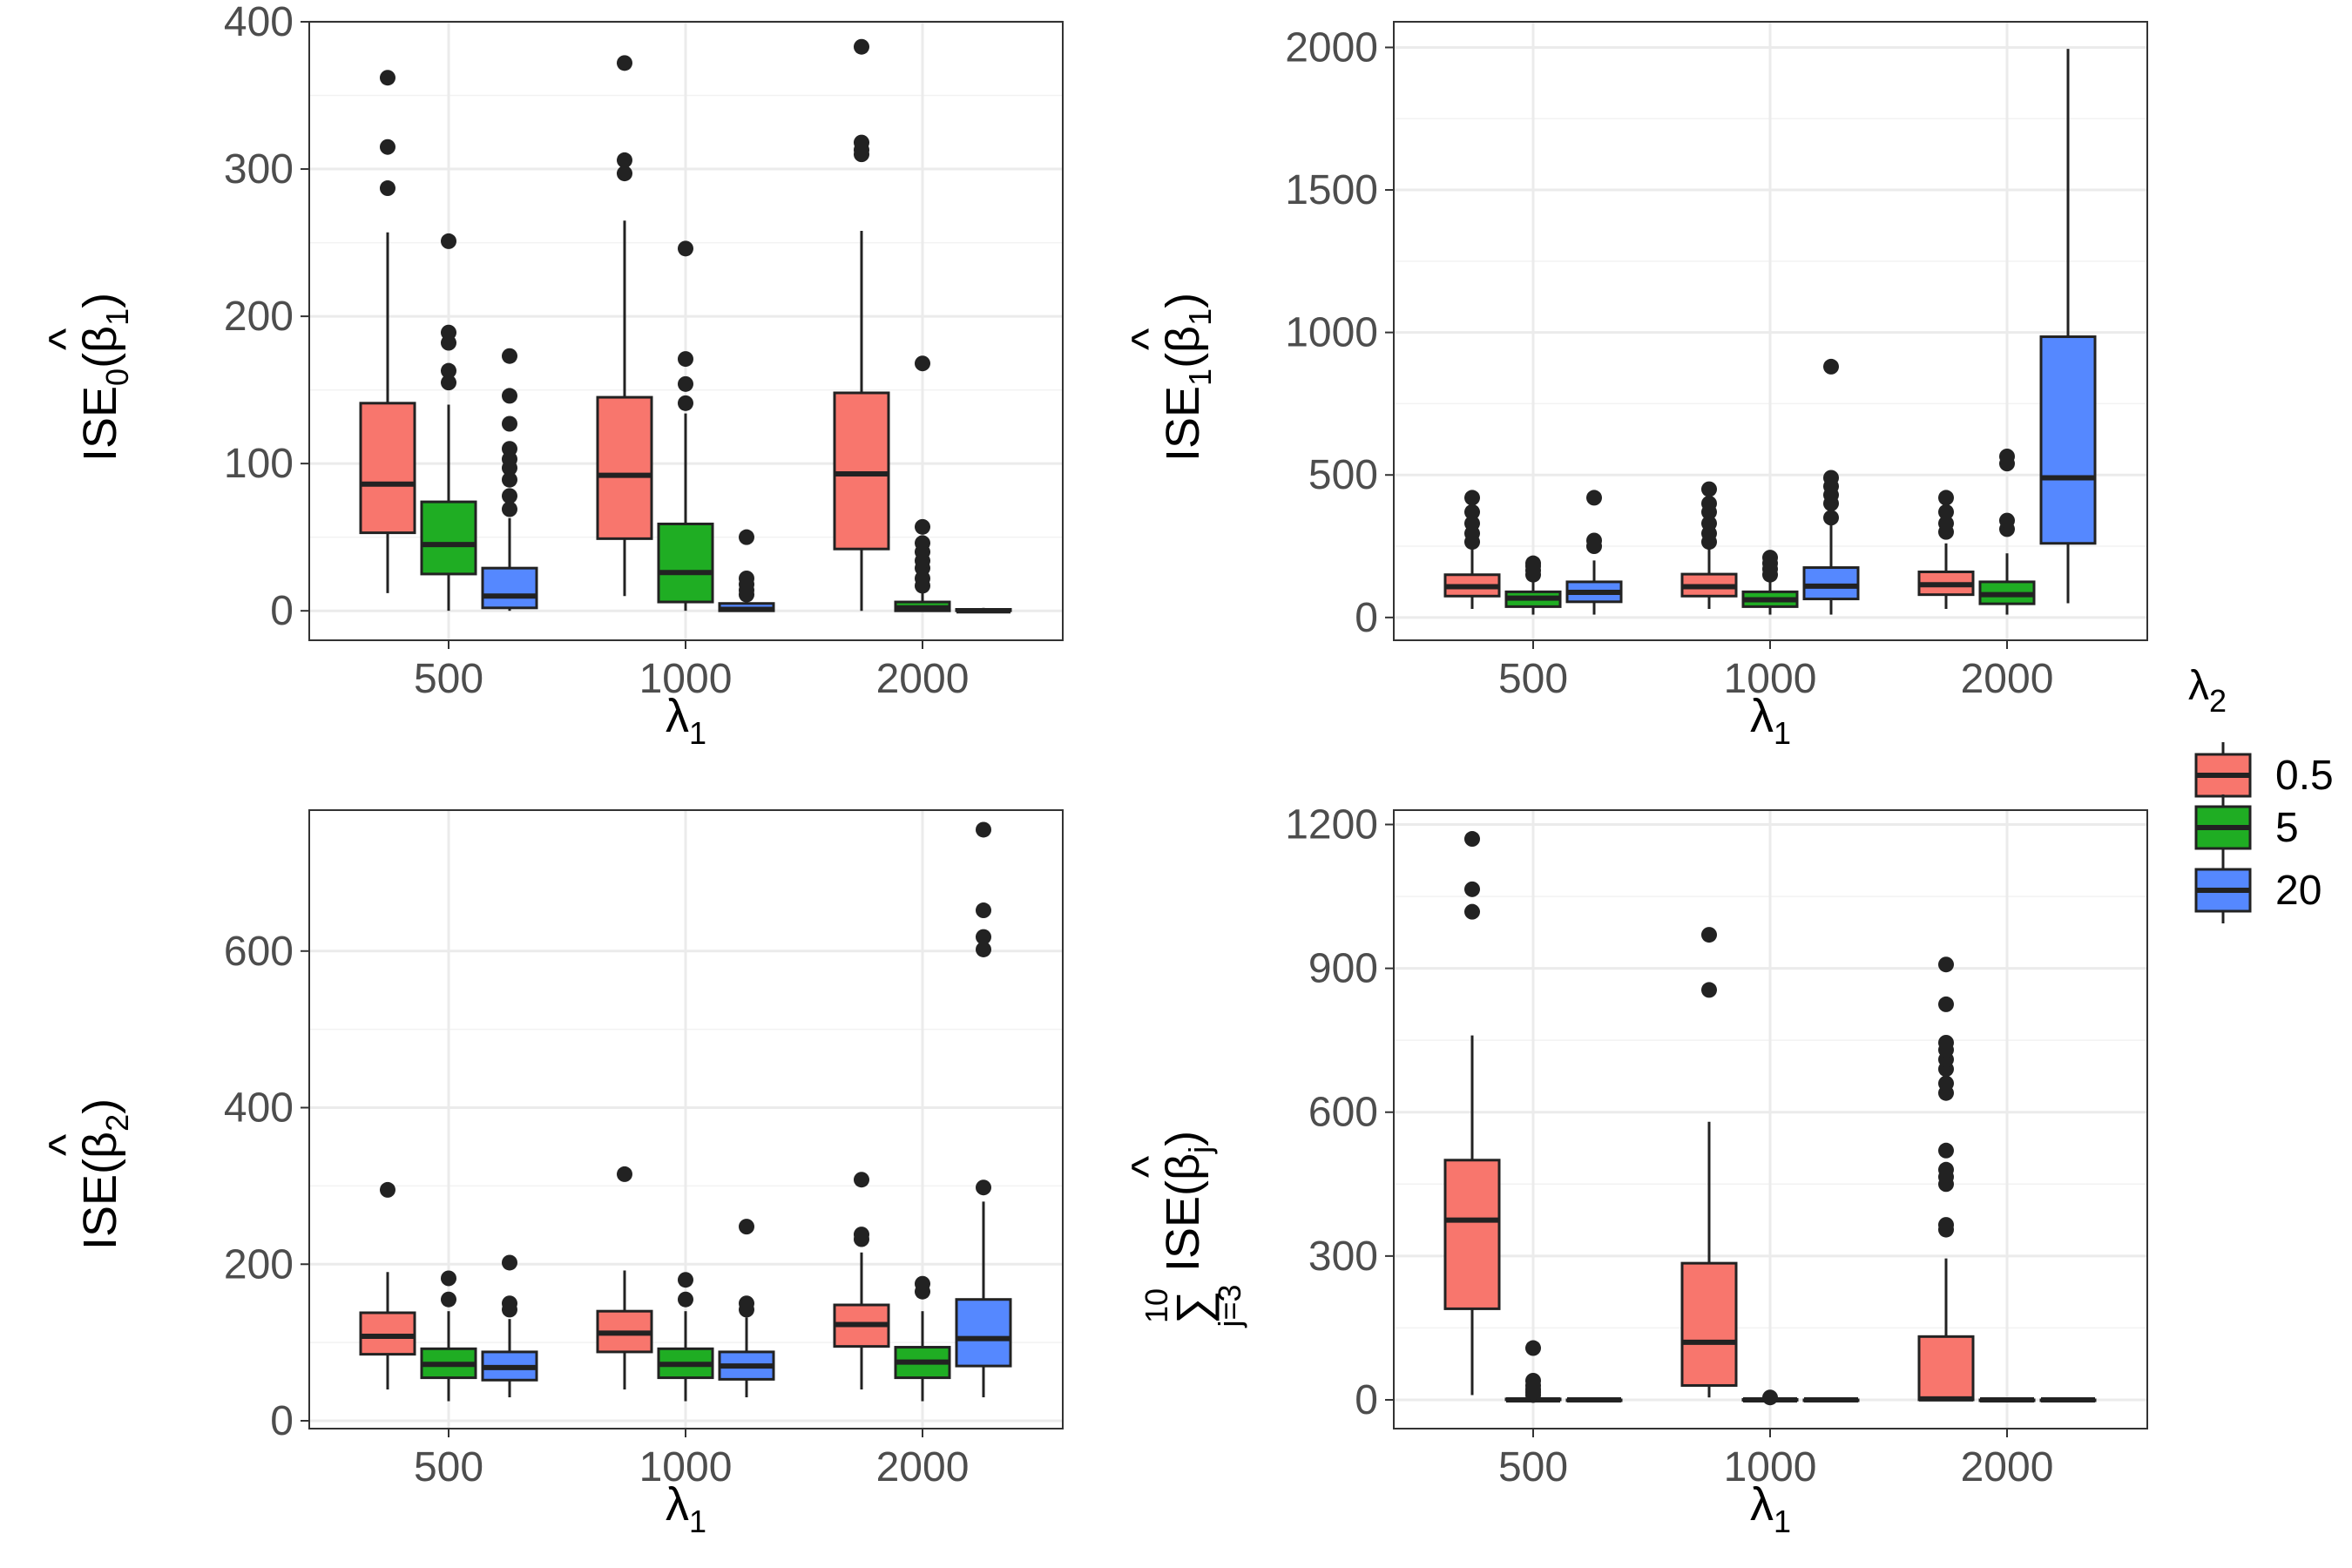 The image size is (2352, 1568). What do you see at coordinates (1343, 475) in the screenshot?
I see `y-tick-label: 500` at bounding box center [1343, 475].